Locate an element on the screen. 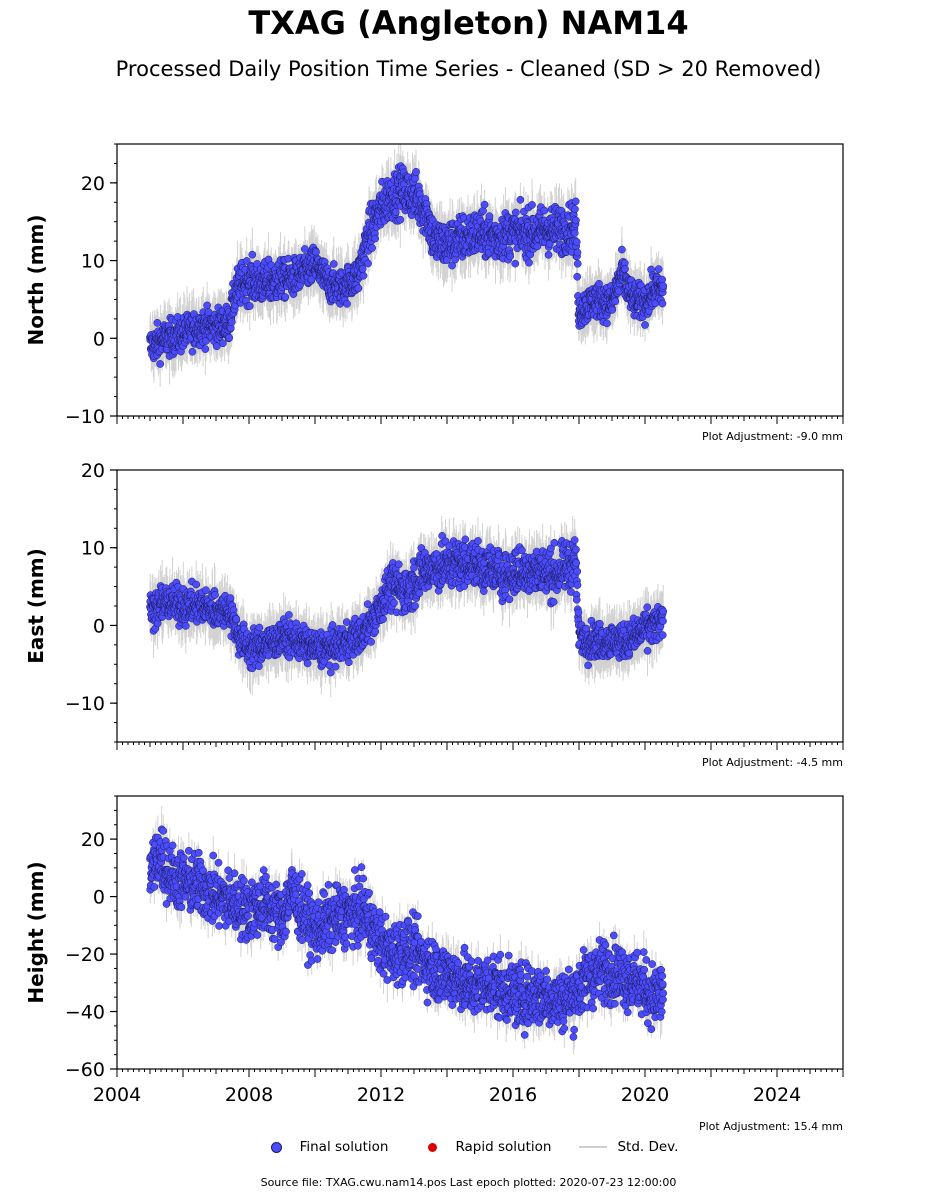  panel-2-data is located at coordinates (407, 606).